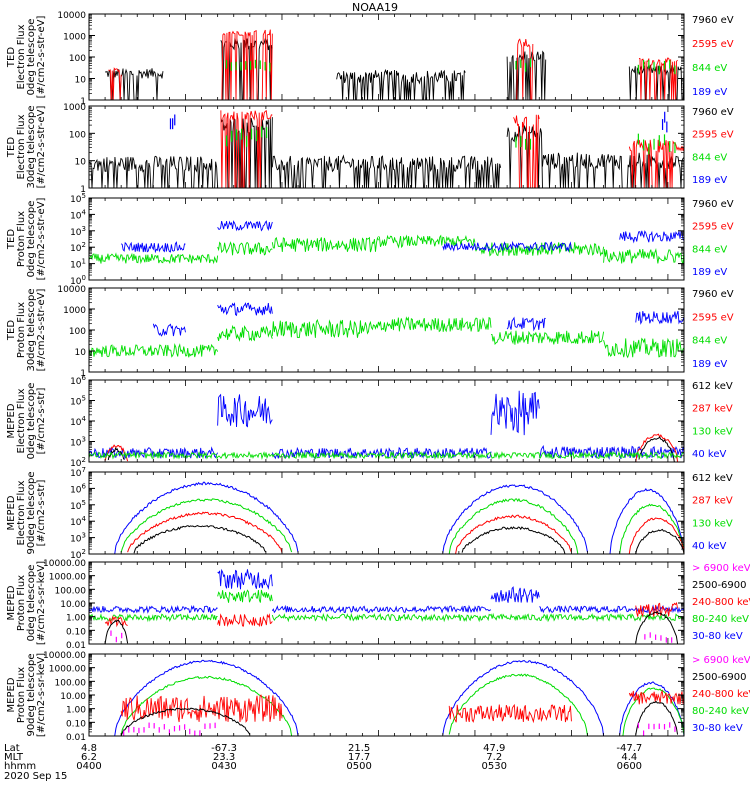 This screenshot has height=800, width=750. I want to click on y-tick-label: 1000, so click(74, 108).